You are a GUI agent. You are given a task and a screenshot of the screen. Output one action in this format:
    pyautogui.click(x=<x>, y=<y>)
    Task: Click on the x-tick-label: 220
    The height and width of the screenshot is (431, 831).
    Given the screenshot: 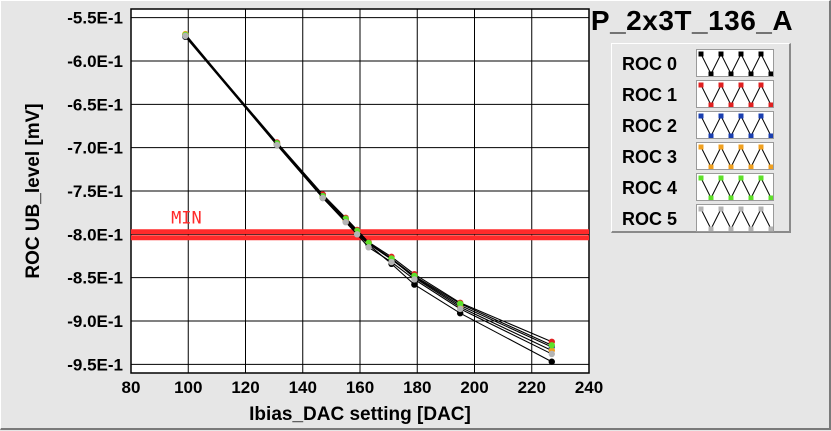 What is the action you would take?
    pyautogui.click(x=532, y=387)
    